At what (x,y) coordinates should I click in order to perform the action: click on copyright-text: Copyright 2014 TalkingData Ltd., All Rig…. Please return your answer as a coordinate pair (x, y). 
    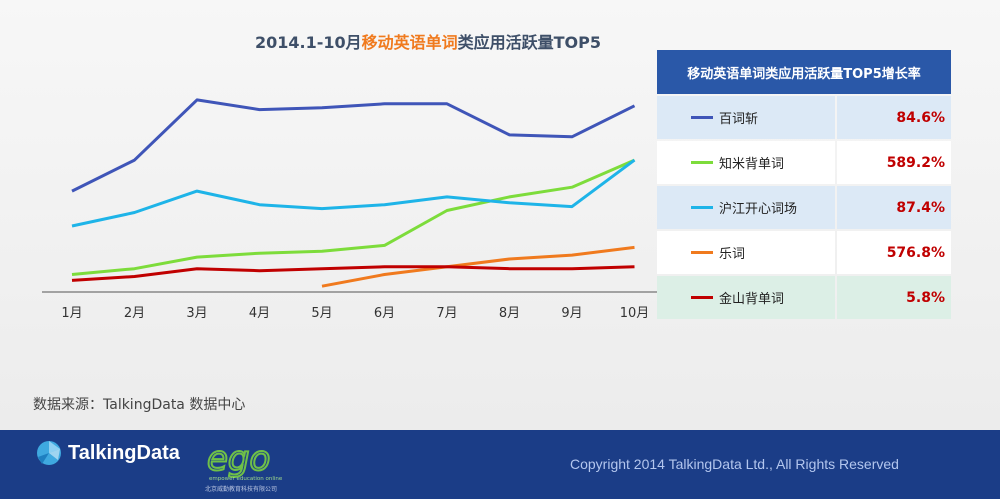
    Looking at the image, I should click on (734, 464).